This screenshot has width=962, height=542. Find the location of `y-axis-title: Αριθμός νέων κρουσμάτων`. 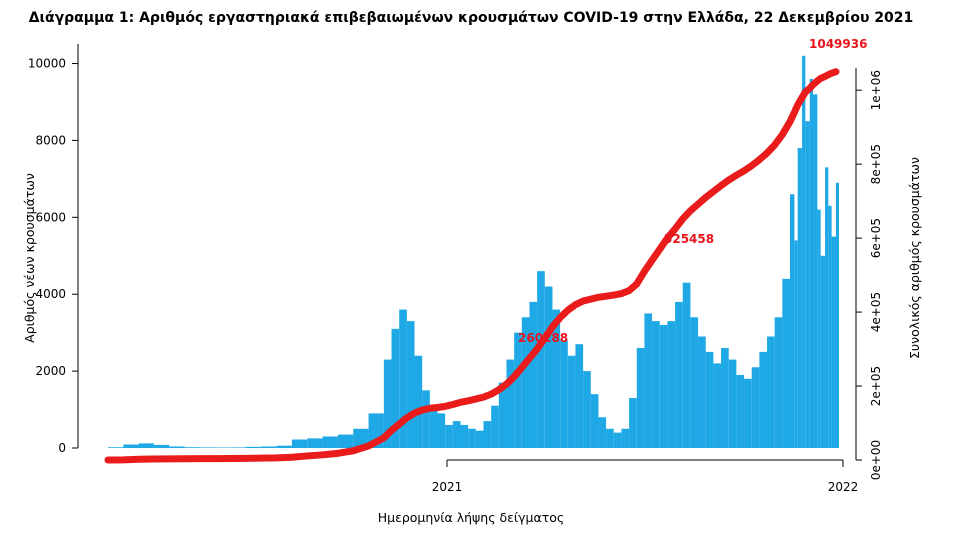

y-axis-title: Αριθμός νέων κρουσμάτων is located at coordinates (29, 258).